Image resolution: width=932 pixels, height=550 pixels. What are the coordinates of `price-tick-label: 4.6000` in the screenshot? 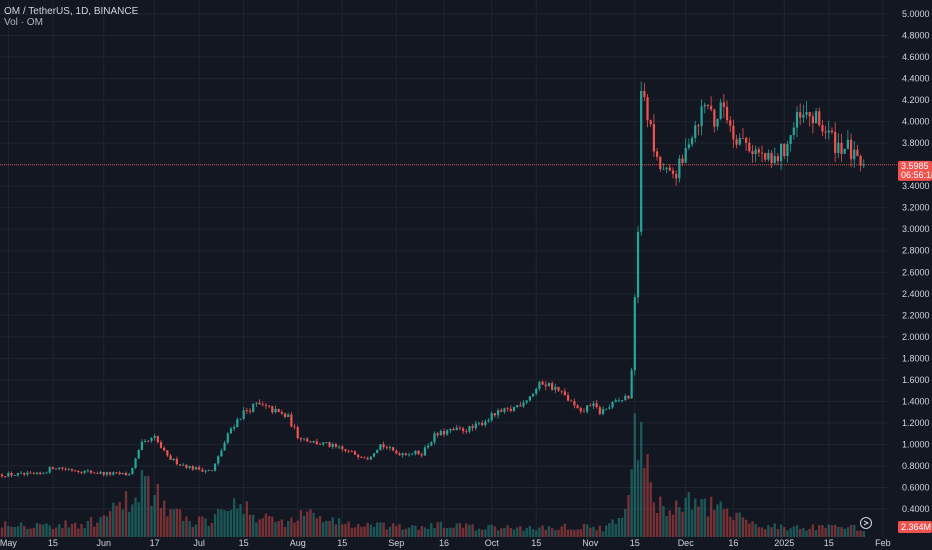 It's located at (916, 57).